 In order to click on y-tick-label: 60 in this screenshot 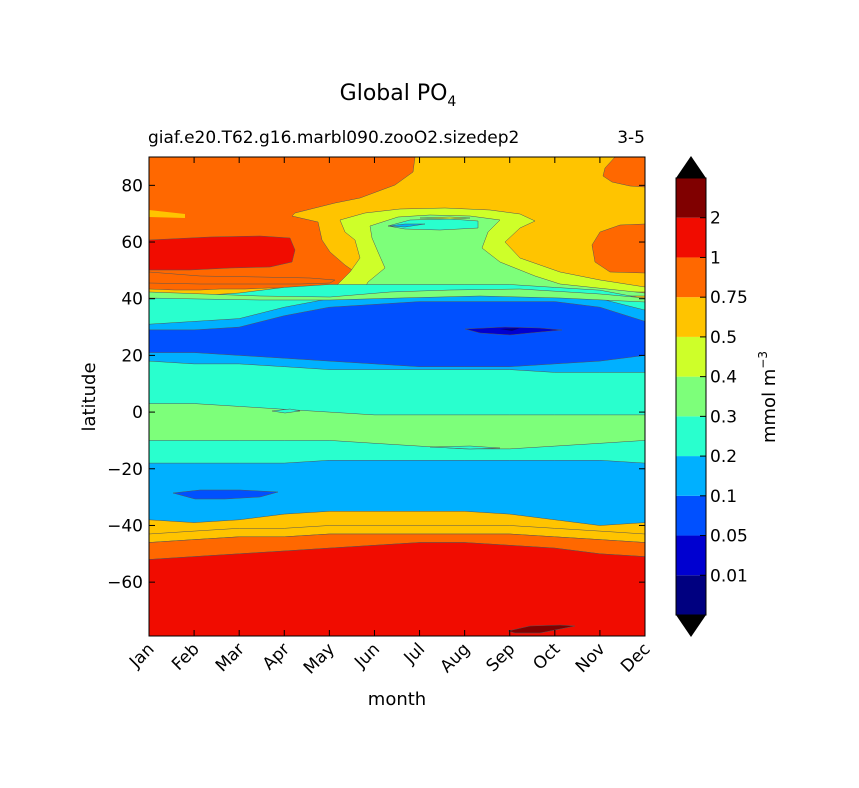, I will do `click(132, 243)`.